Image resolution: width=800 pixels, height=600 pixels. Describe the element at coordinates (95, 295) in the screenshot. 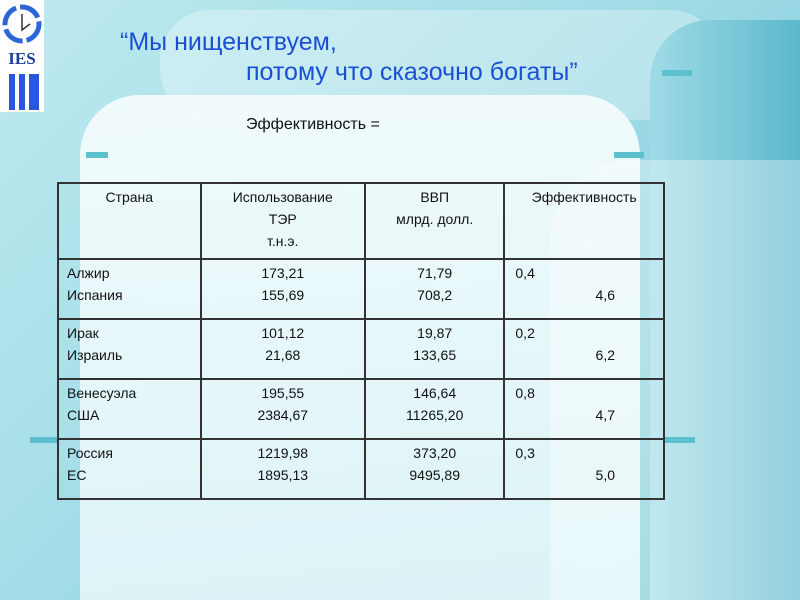

I see `cell-value: Испания` at that location.